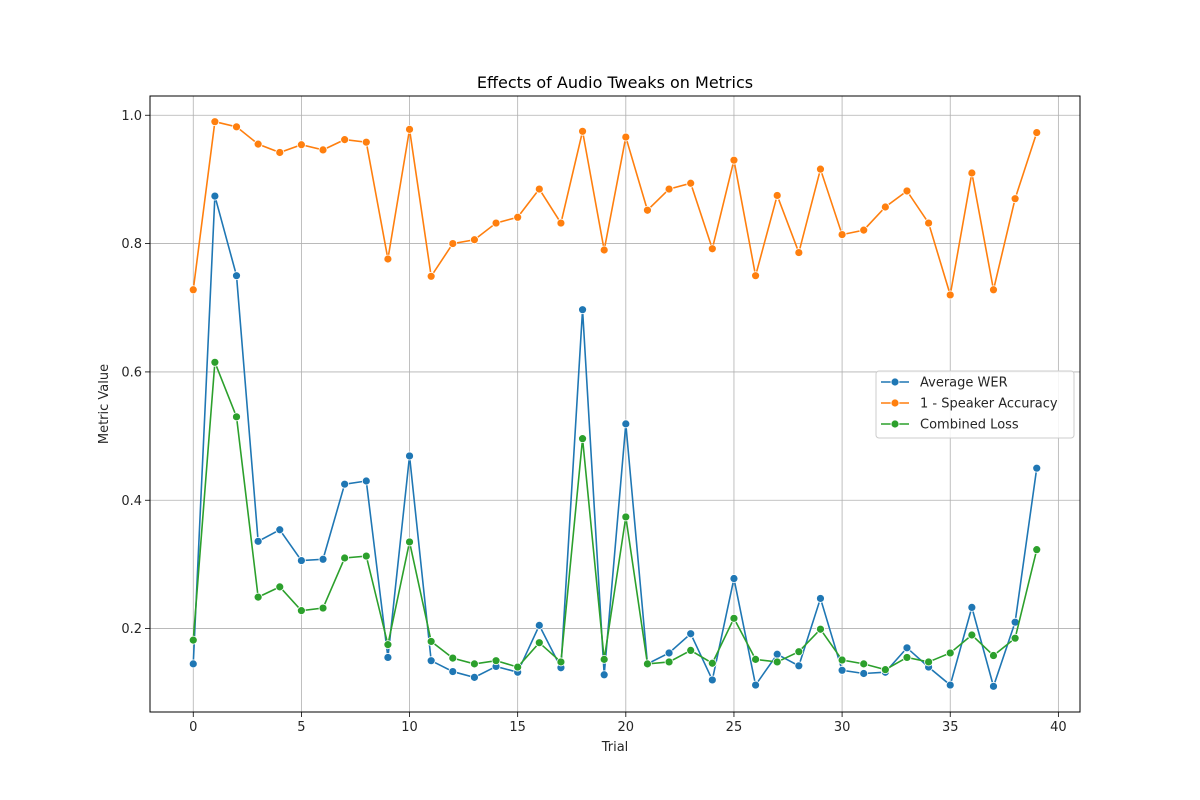 This screenshot has height=800, width=1200. What do you see at coordinates (301, 727) in the screenshot?
I see `x-tick-label: 5` at bounding box center [301, 727].